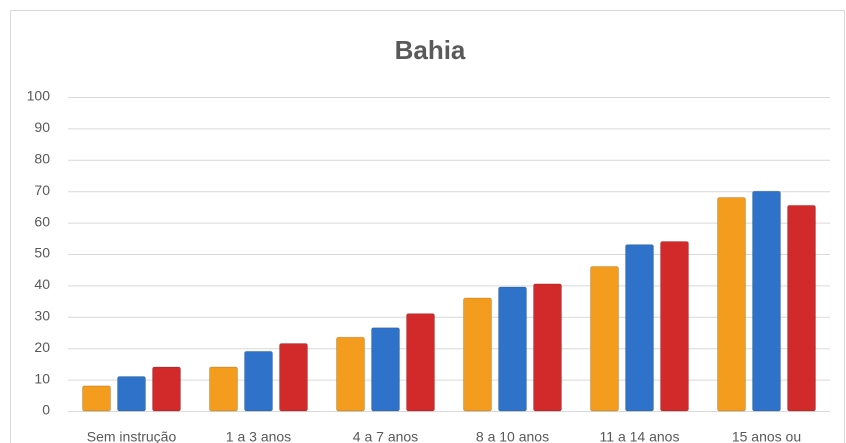 The width and height of the screenshot is (846, 443). What do you see at coordinates (42, 347) in the screenshot?
I see `y-tick-label: 20` at bounding box center [42, 347].